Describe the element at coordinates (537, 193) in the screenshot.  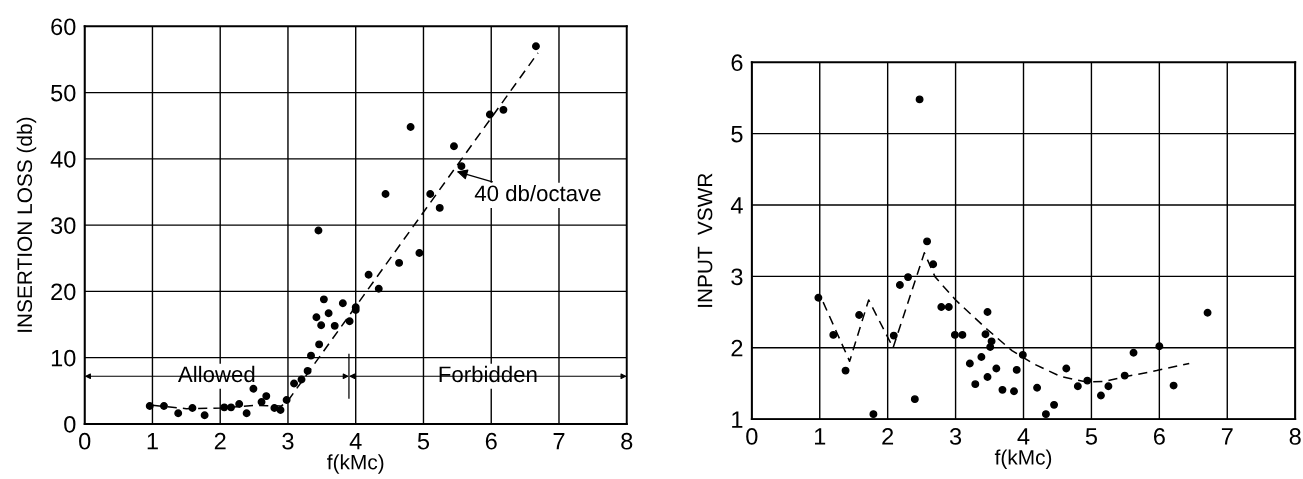
I see `annotation: 40 db/octave` at that location.